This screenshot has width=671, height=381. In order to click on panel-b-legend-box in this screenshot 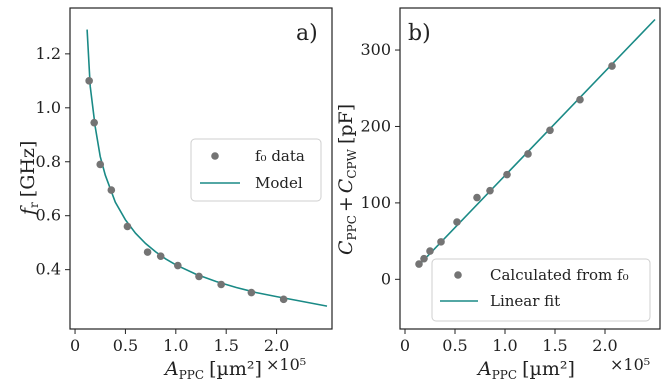, I will do `click(541, 290)`.